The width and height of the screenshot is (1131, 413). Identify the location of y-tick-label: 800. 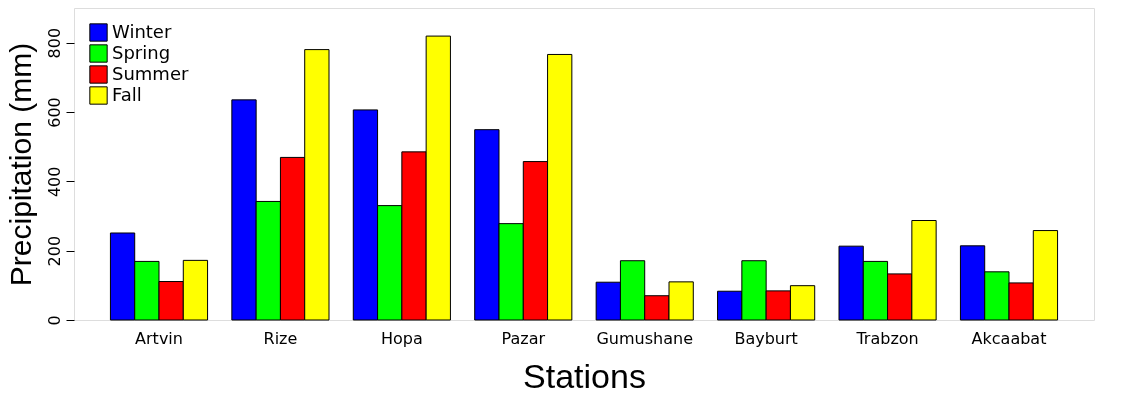
(54, 43).